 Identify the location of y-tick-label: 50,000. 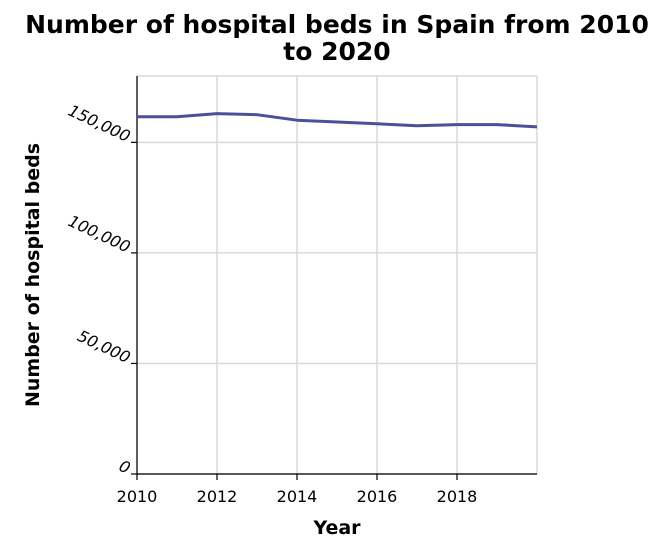
(104, 346).